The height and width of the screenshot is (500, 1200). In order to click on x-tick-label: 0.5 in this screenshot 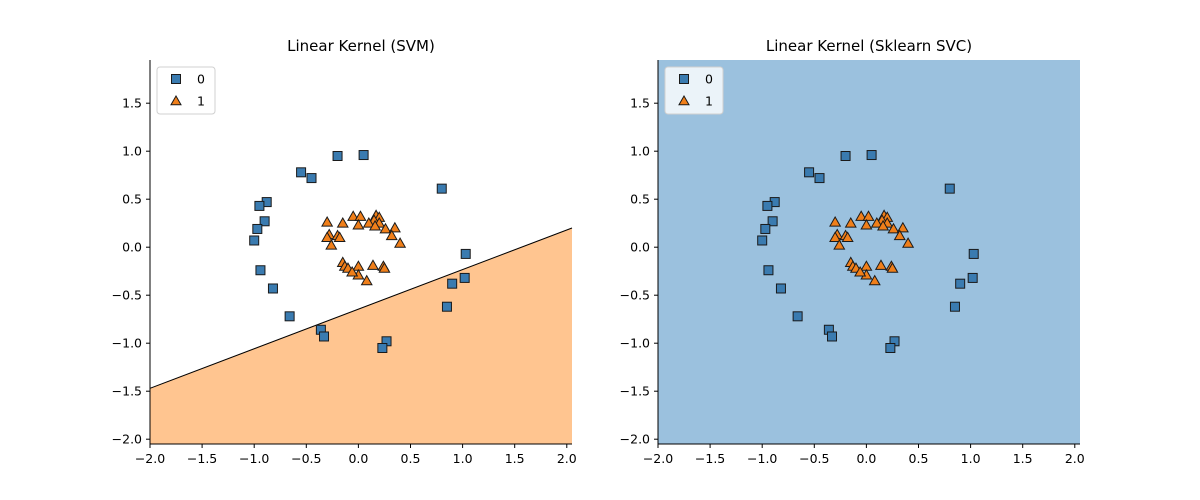, I will do `click(919, 458)`.